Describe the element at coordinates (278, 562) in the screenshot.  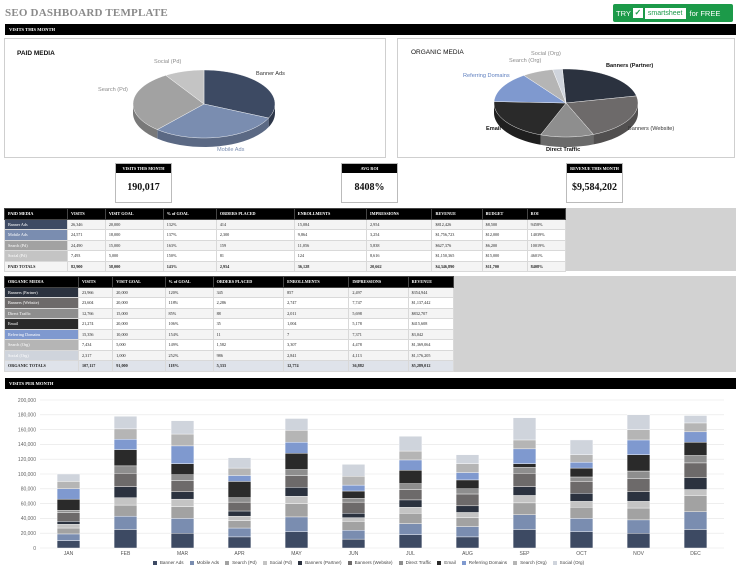
I see `legend-entry: Social (Pd)` at that location.